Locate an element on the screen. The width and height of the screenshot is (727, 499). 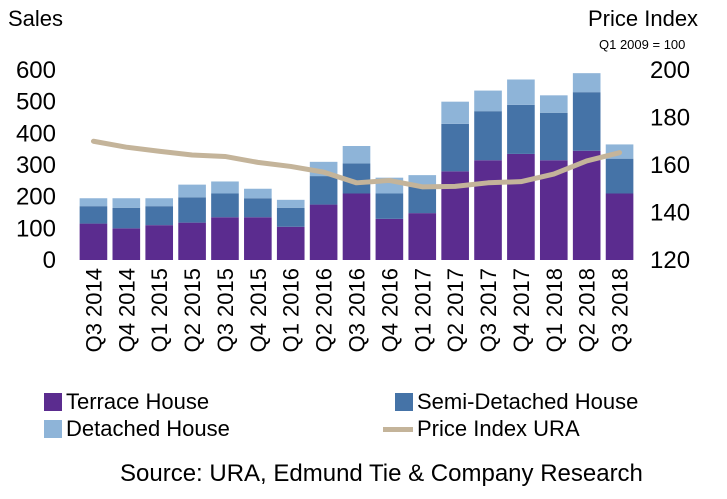
left-tick-label: 200 is located at coordinates (36, 197).